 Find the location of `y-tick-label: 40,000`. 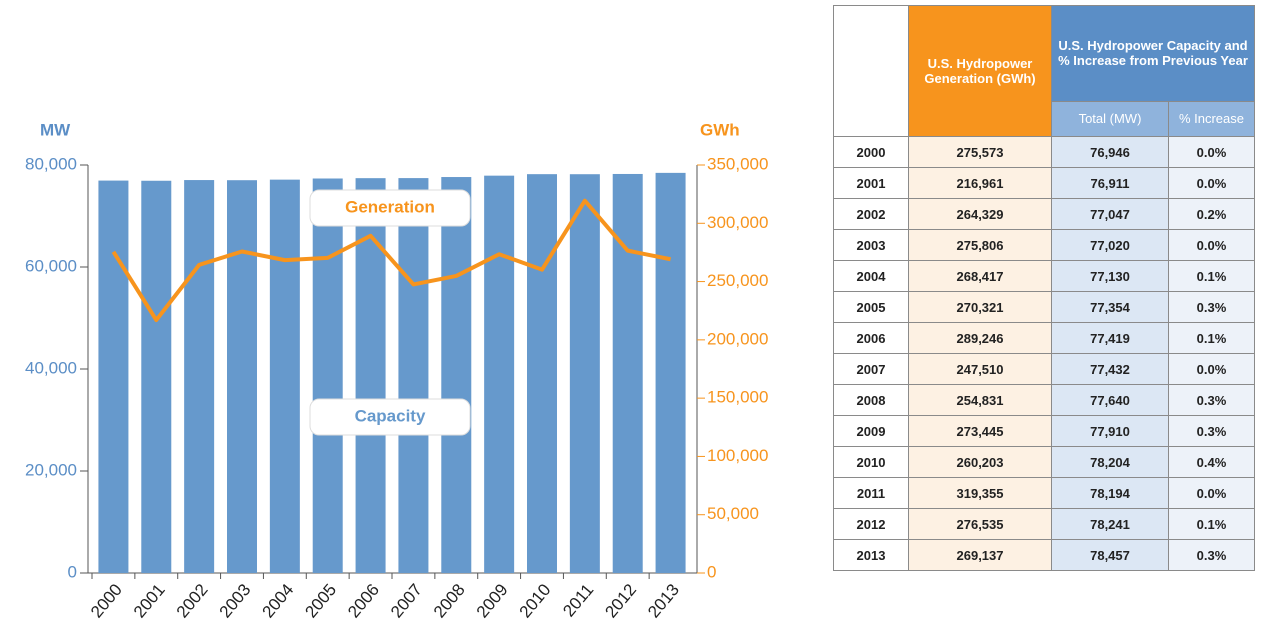

y-tick-label: 40,000 is located at coordinates (51, 367).